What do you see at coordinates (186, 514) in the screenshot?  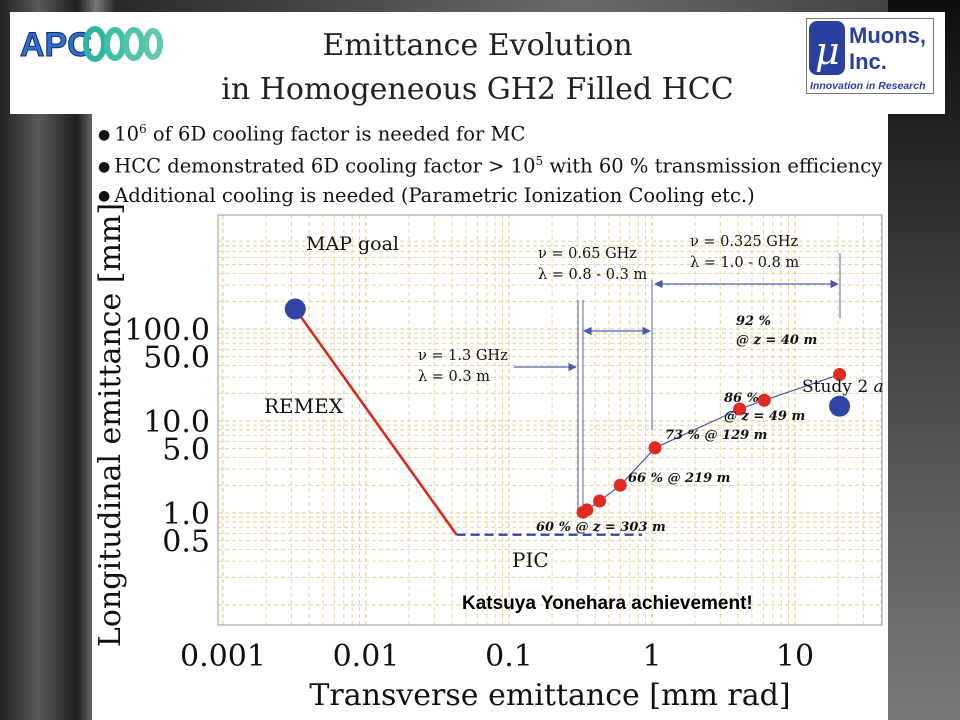 I see `y-tick-label: 1.0` at bounding box center [186, 514].